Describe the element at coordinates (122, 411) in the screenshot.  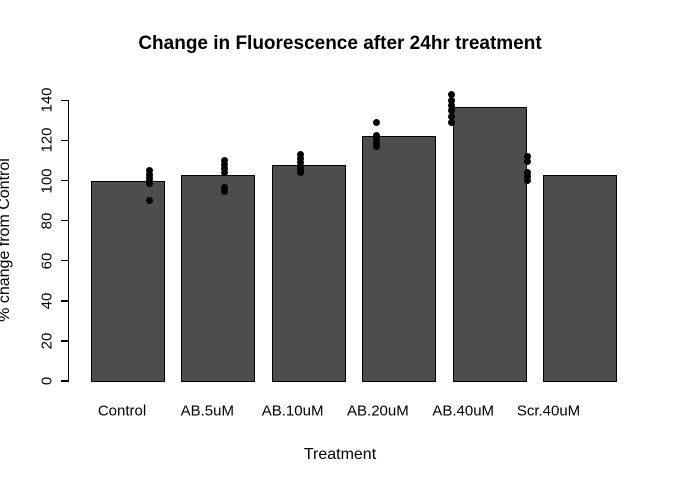
I see `x-category-label-Control: Control` at that location.